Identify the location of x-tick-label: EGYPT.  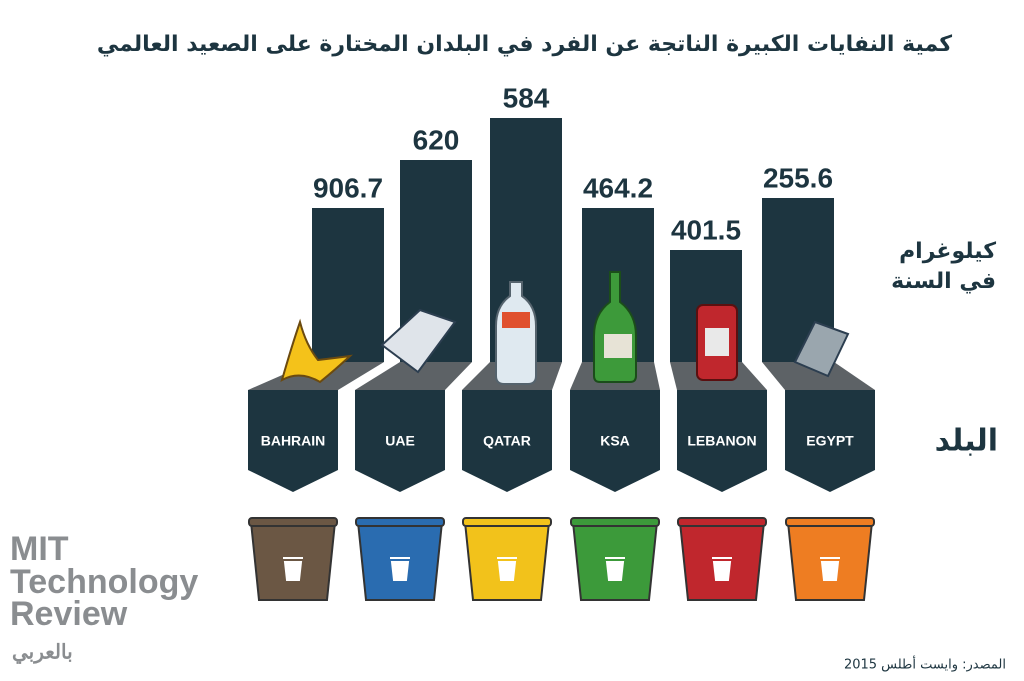
(830, 441).